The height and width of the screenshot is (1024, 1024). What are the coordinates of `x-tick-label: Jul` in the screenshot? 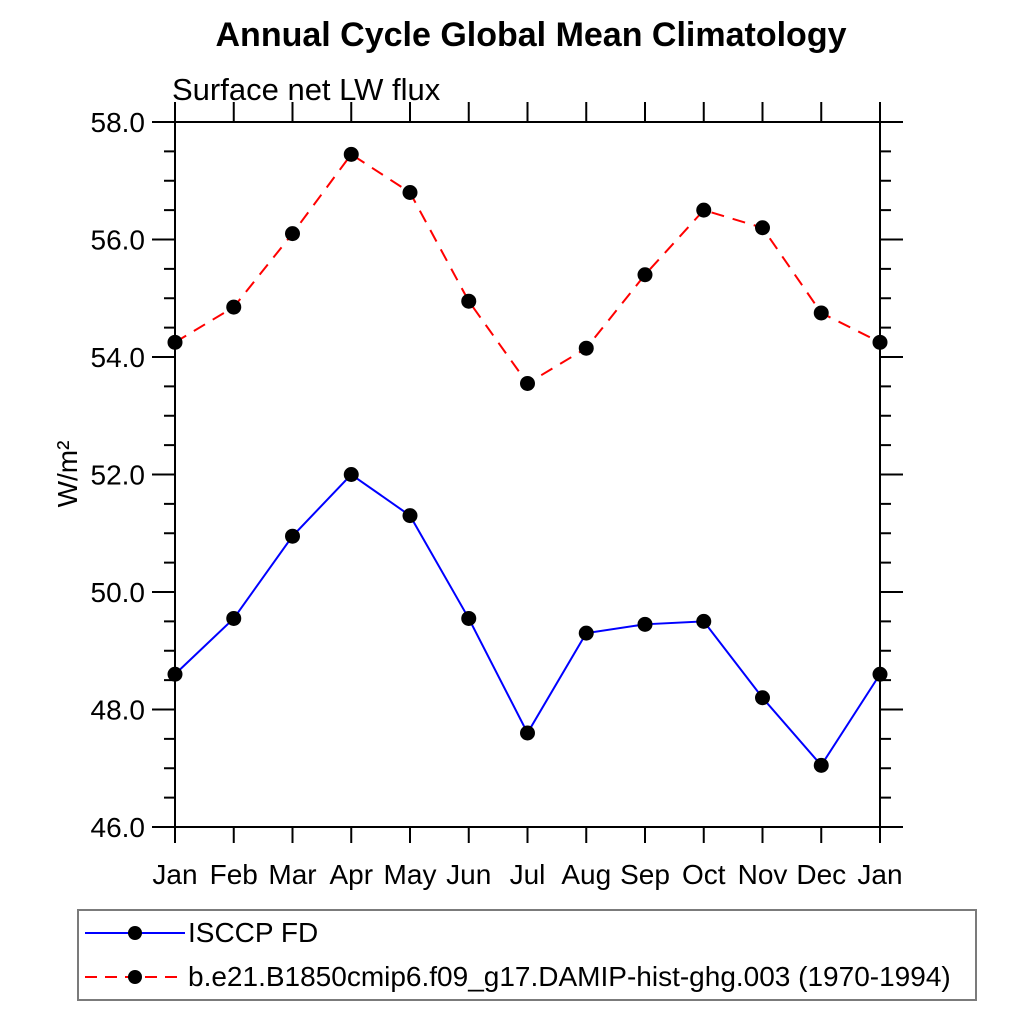 It's located at (528, 874).